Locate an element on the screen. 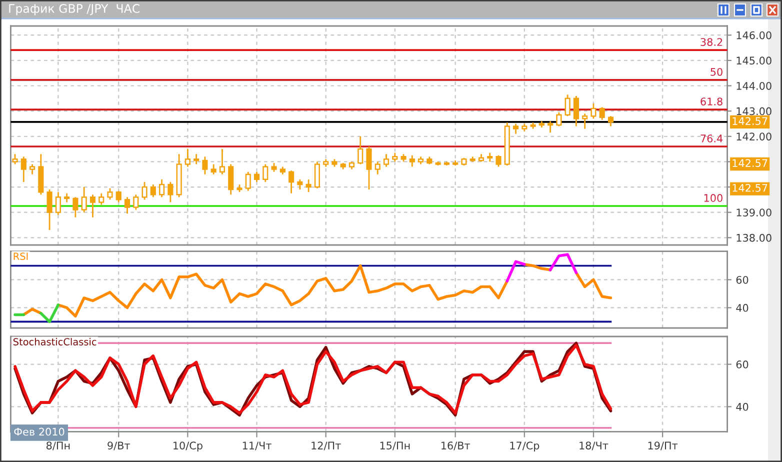 Image resolution: width=782 pixels, height=462 pixels. annotation: 50 is located at coordinates (716, 72).